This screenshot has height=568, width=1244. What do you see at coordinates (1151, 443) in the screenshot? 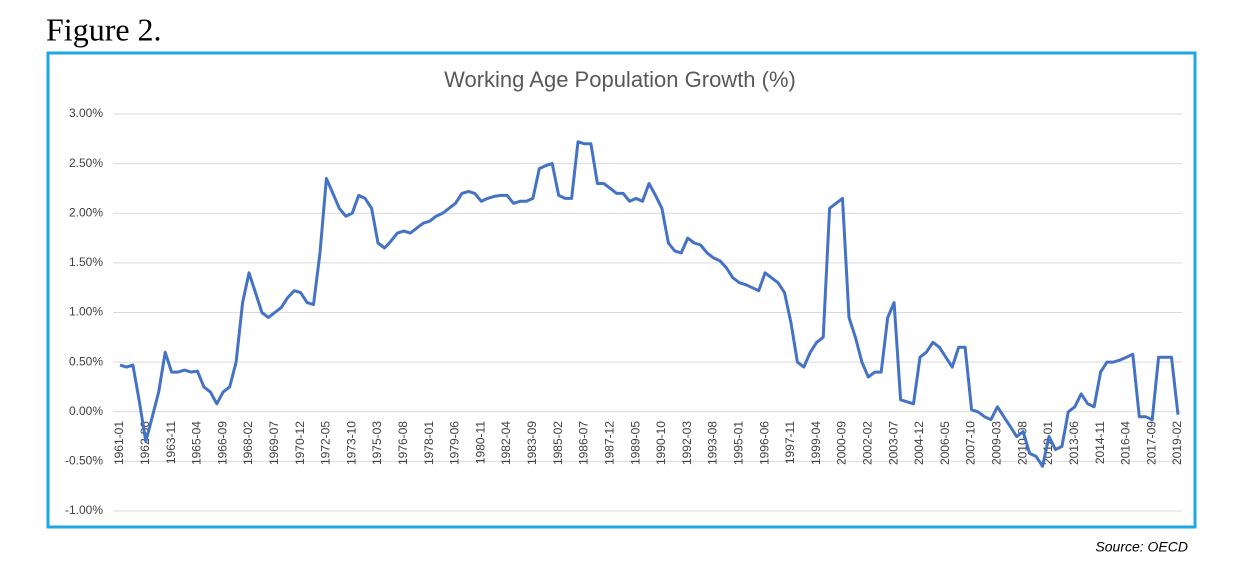
I see `x-tick-label: 2017-09` at bounding box center [1151, 443].